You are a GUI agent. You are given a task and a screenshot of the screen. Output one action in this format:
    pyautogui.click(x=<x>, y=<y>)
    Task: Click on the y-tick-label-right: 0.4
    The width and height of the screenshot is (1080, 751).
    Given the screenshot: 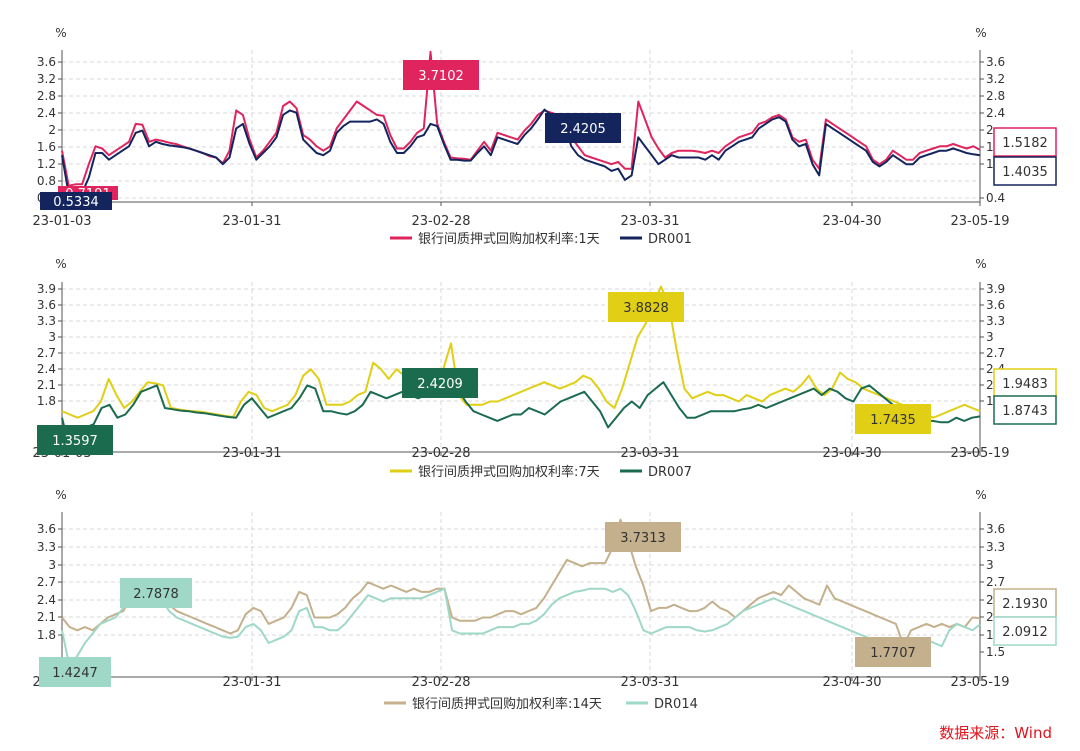 What is the action you would take?
    pyautogui.click(x=995, y=198)
    